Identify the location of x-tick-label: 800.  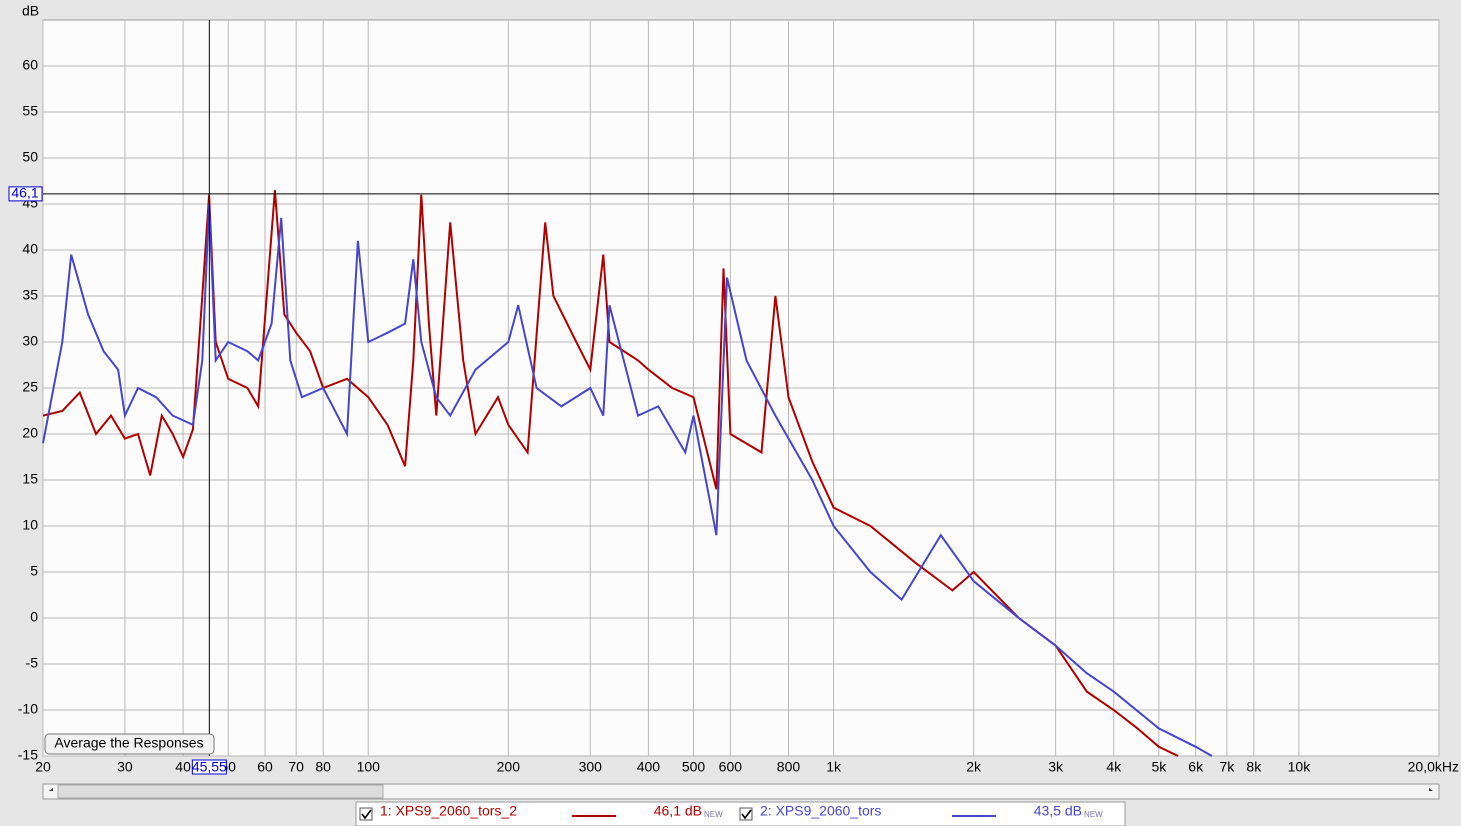
(789, 767).